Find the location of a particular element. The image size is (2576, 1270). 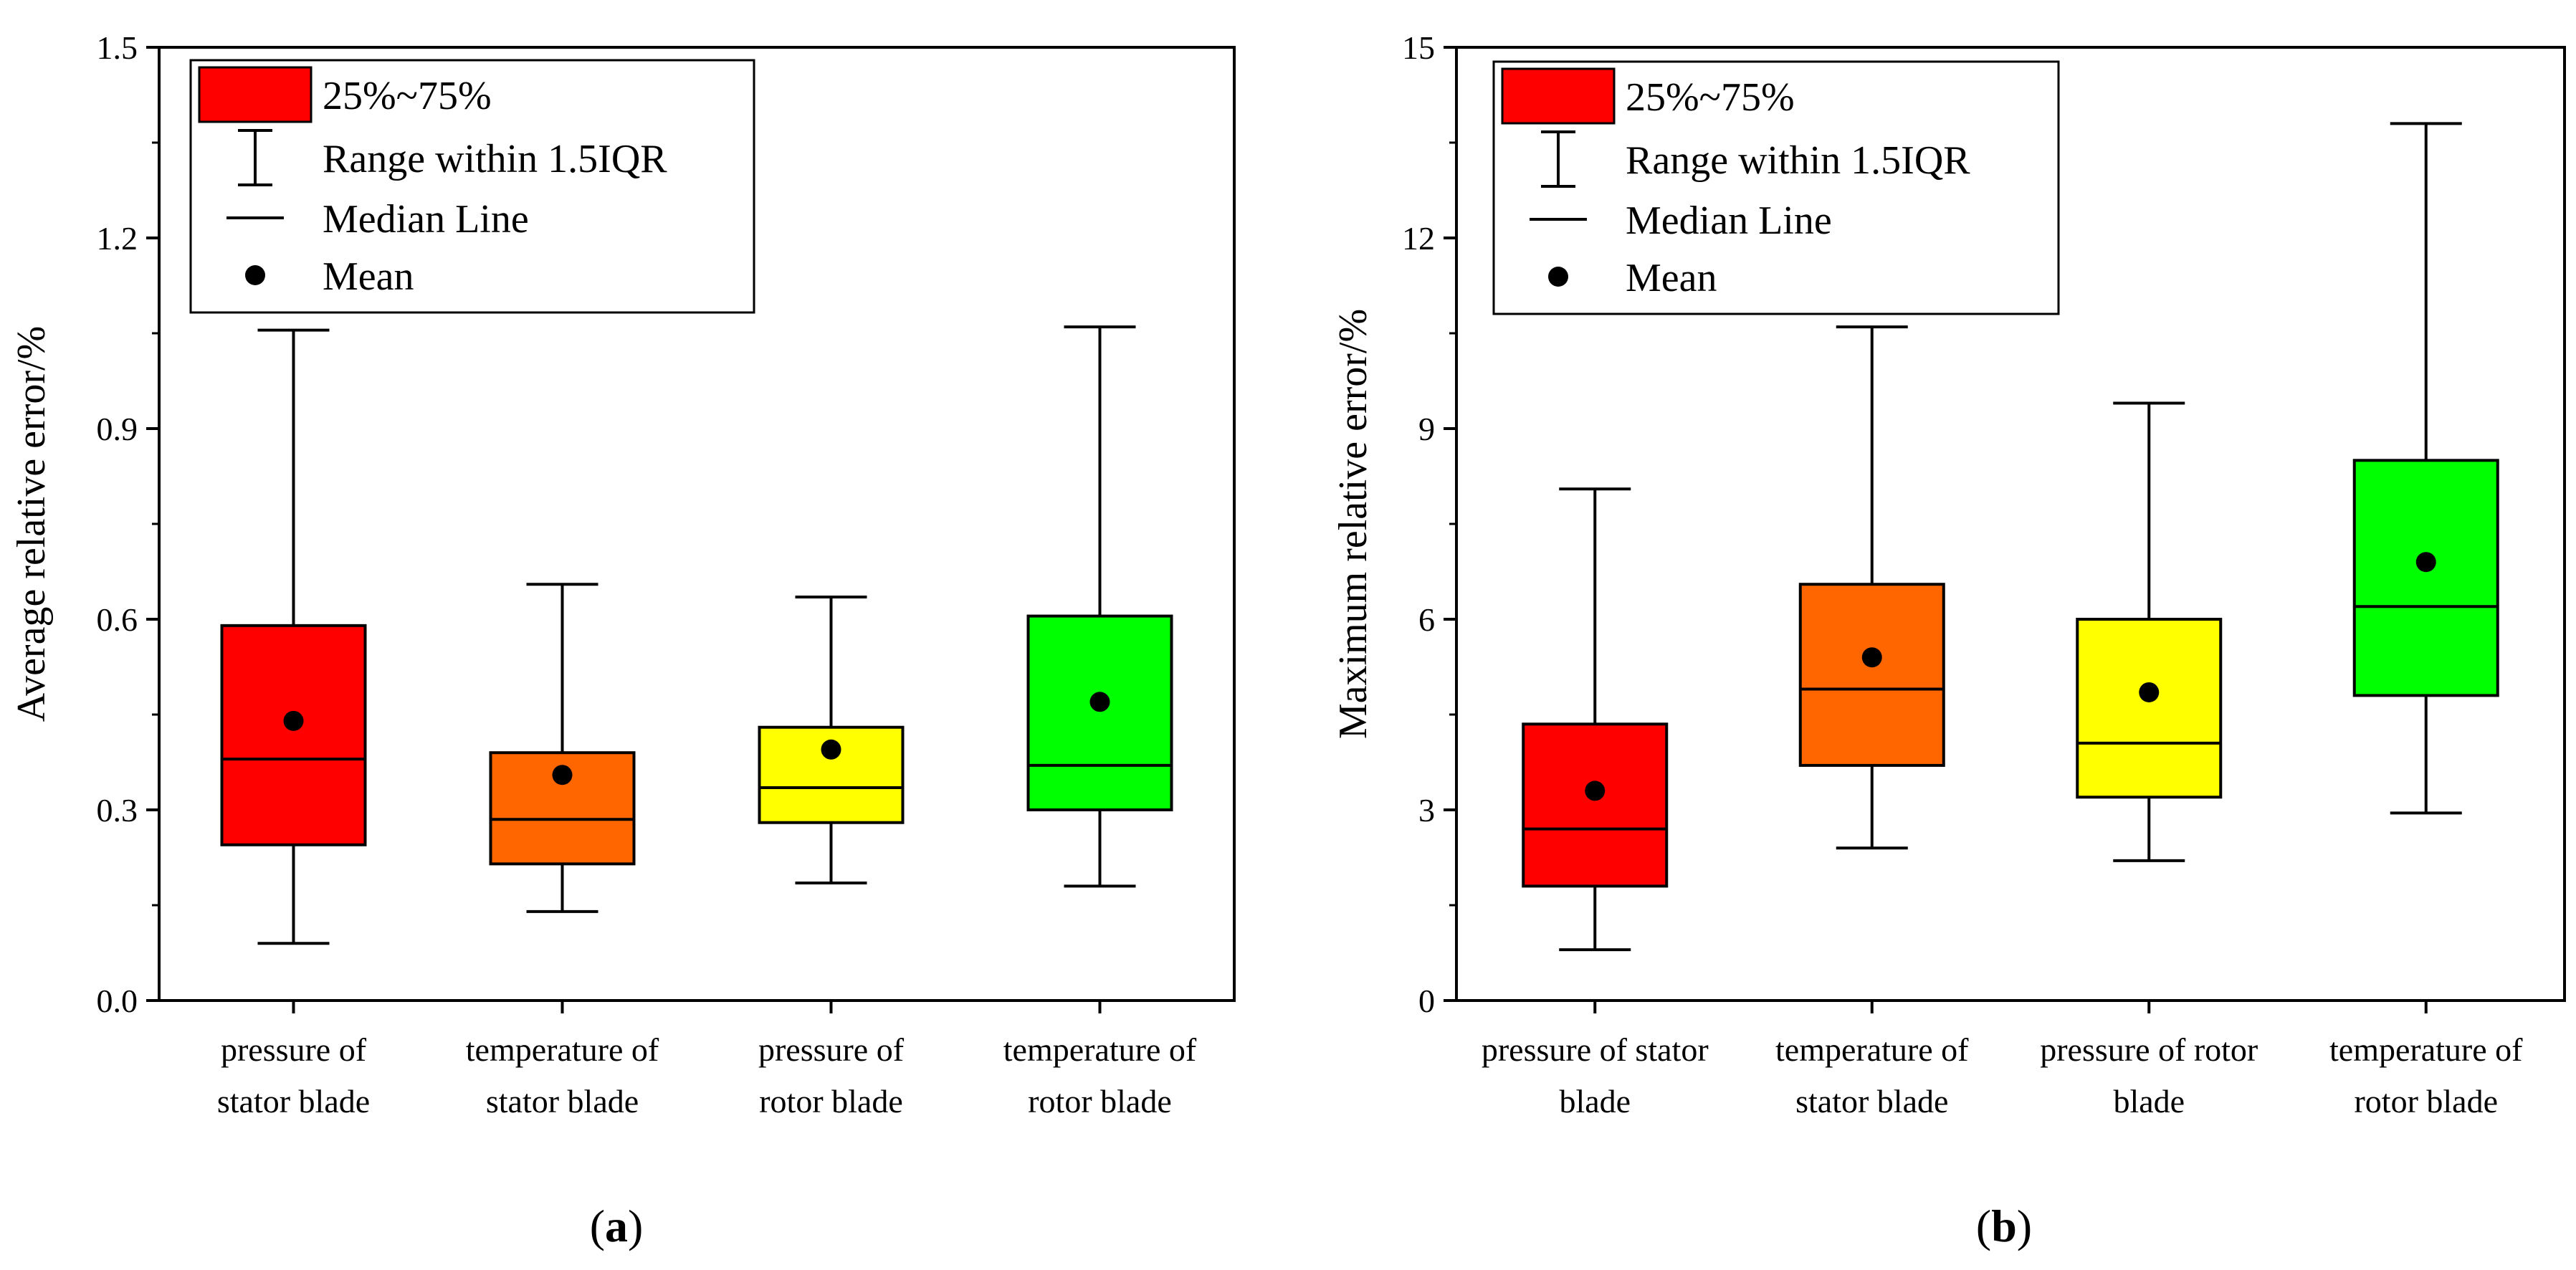

y-tick-label: 15 is located at coordinates (1418, 47).